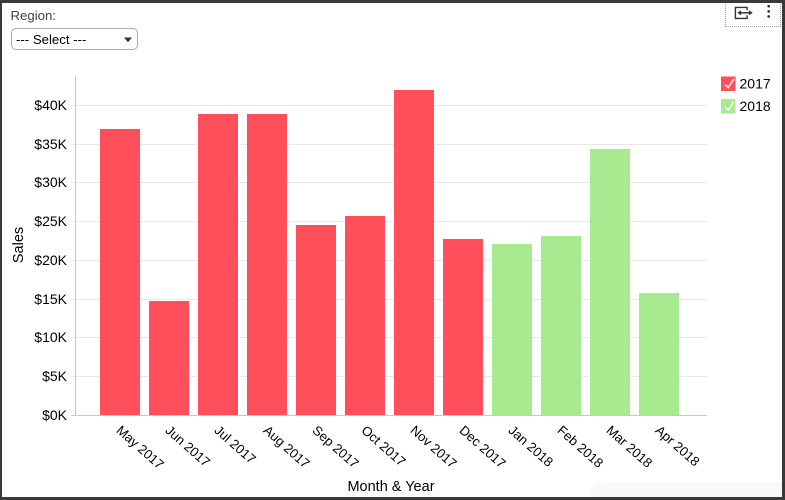  What do you see at coordinates (678, 446) in the screenshot?
I see `svg-text: Apr 2018` at bounding box center [678, 446].